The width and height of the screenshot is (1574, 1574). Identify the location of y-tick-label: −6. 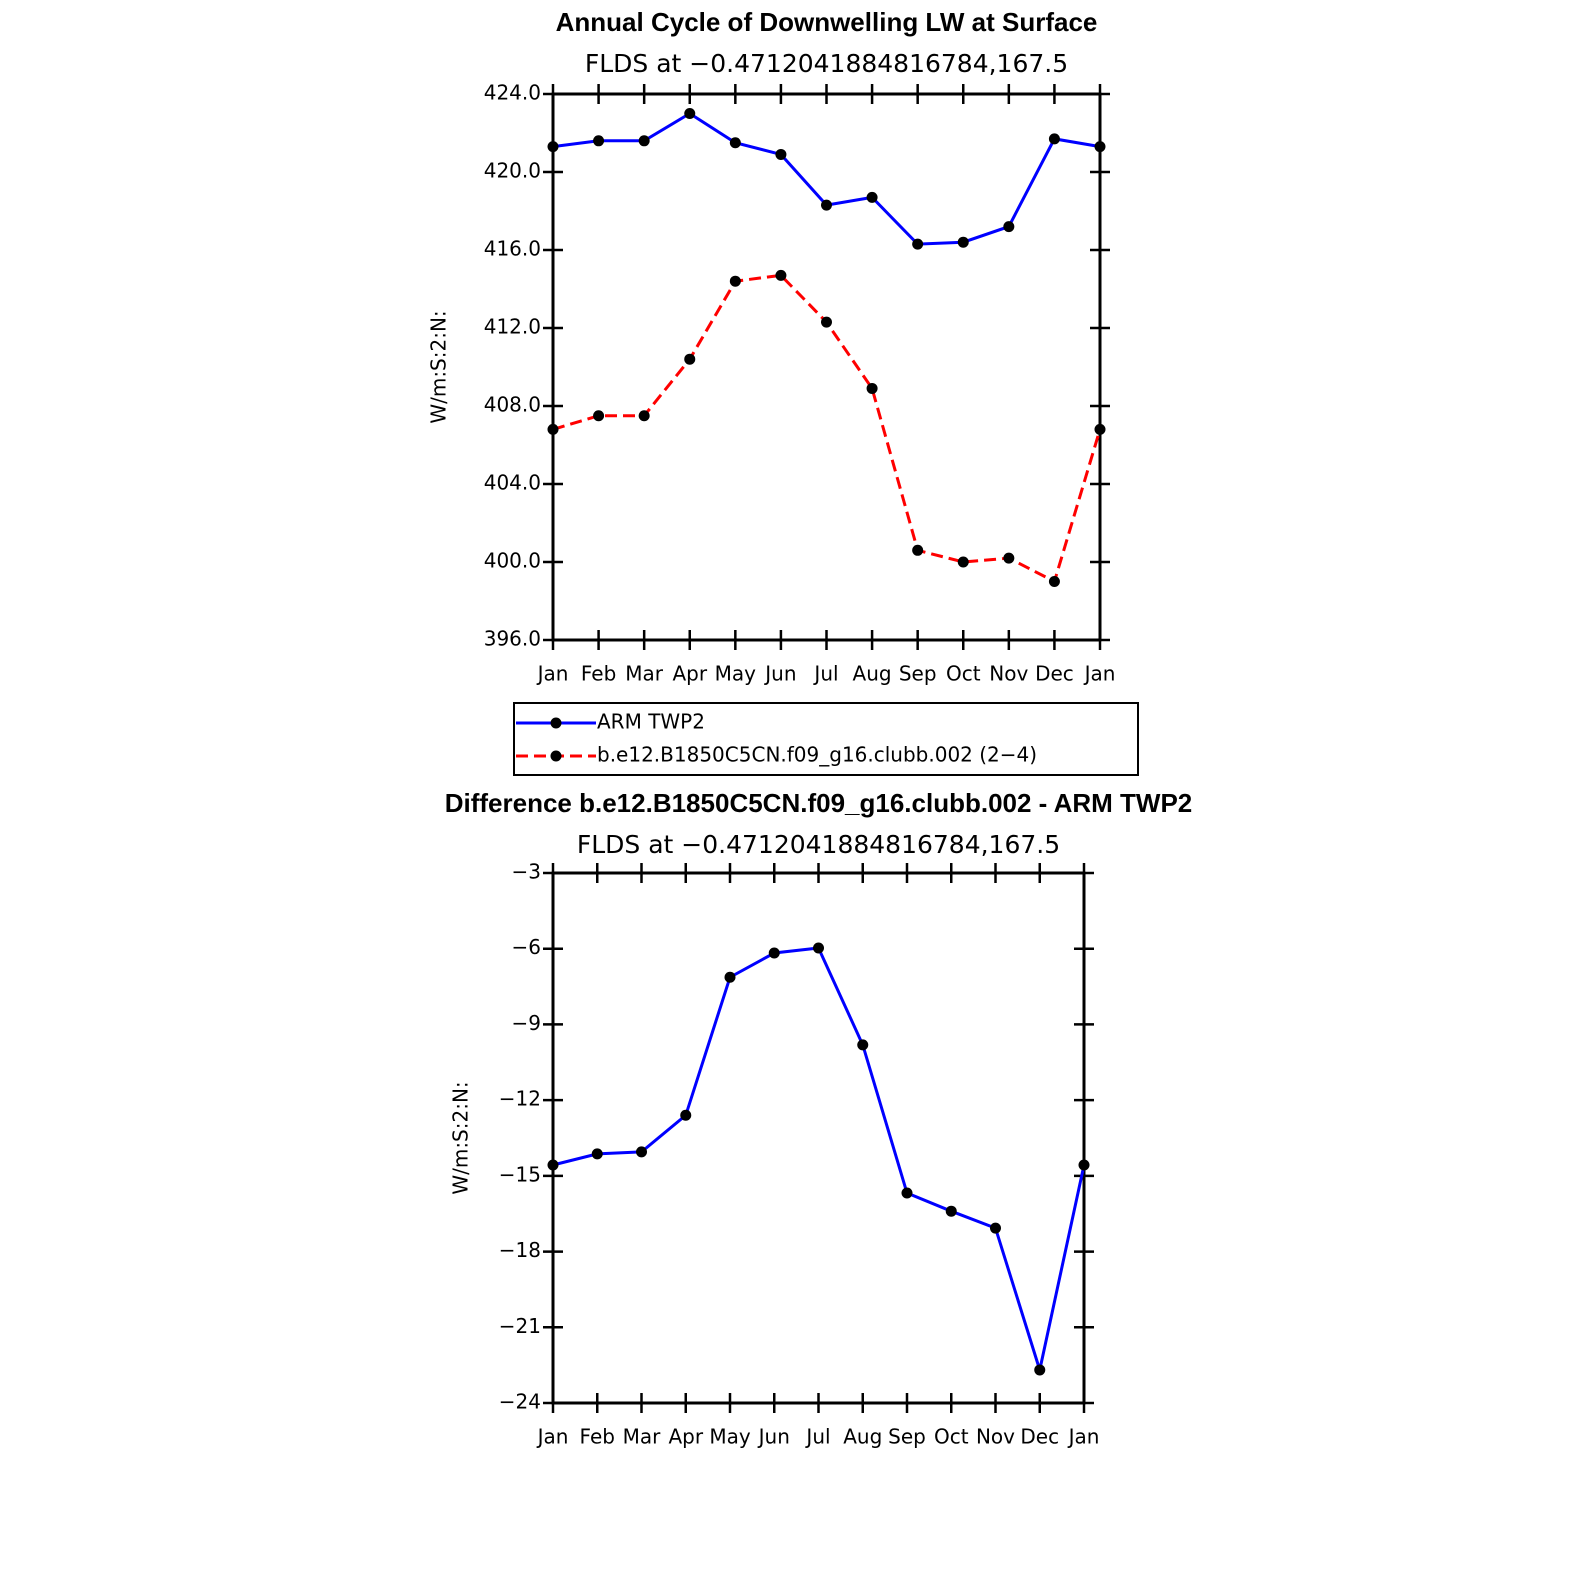
(526, 947).